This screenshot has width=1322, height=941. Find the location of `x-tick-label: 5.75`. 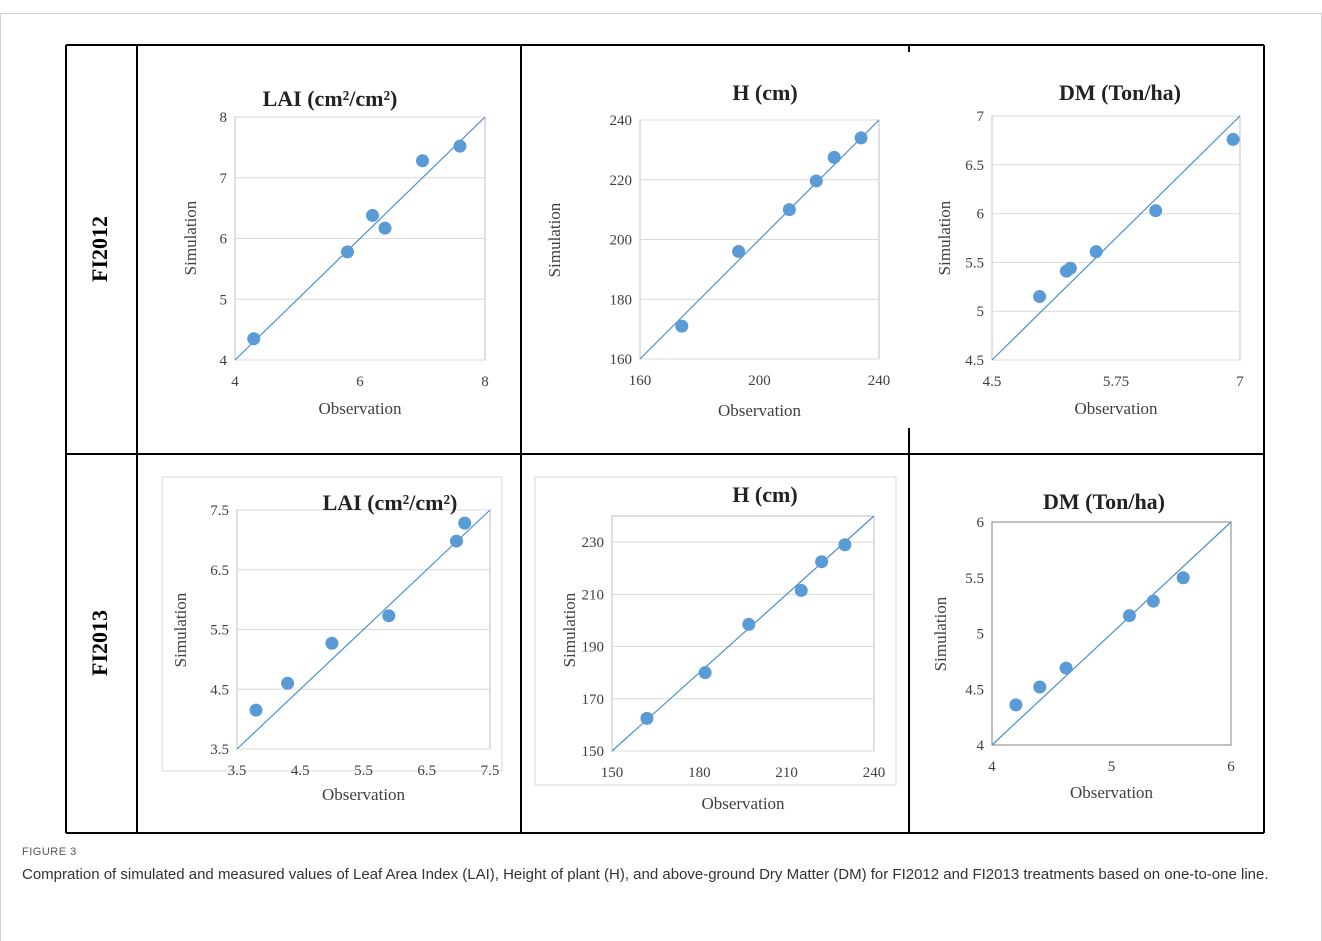

x-tick-label: 5.75 is located at coordinates (1116, 382).